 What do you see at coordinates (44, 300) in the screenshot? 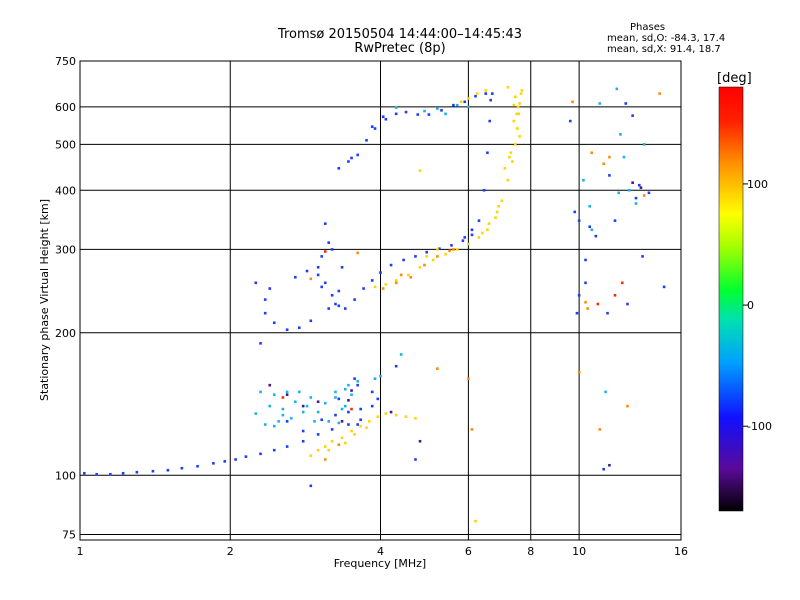
I see `y-axis-label: Stationary phase Virtual Height [km]` at bounding box center [44, 300].